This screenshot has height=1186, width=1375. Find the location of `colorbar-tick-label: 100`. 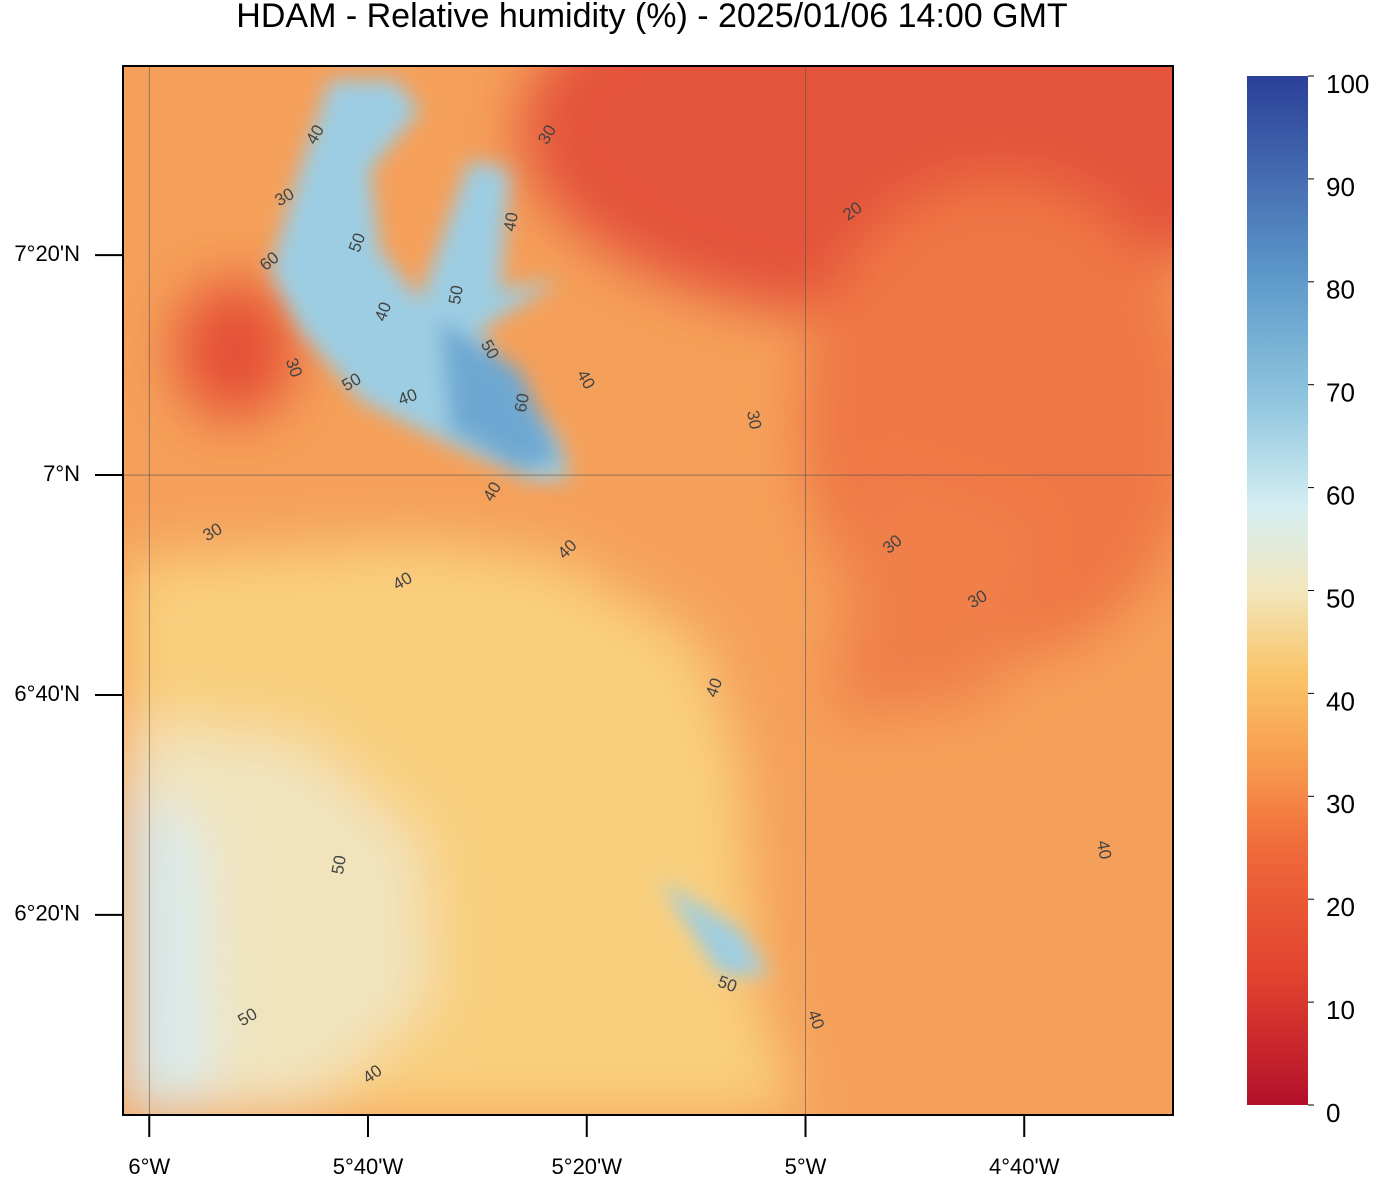

colorbar-tick-label: 100 is located at coordinates (1347, 84).